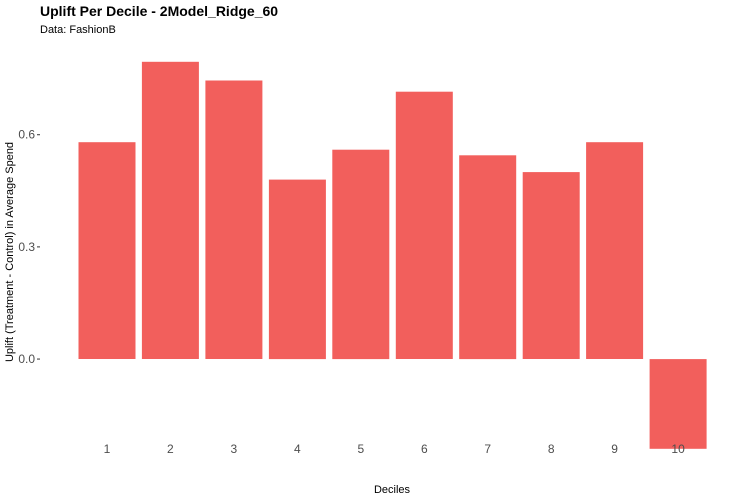 The width and height of the screenshot is (750, 500). What do you see at coordinates (487, 449) in the screenshot?
I see `x-tick-label: 7` at bounding box center [487, 449].